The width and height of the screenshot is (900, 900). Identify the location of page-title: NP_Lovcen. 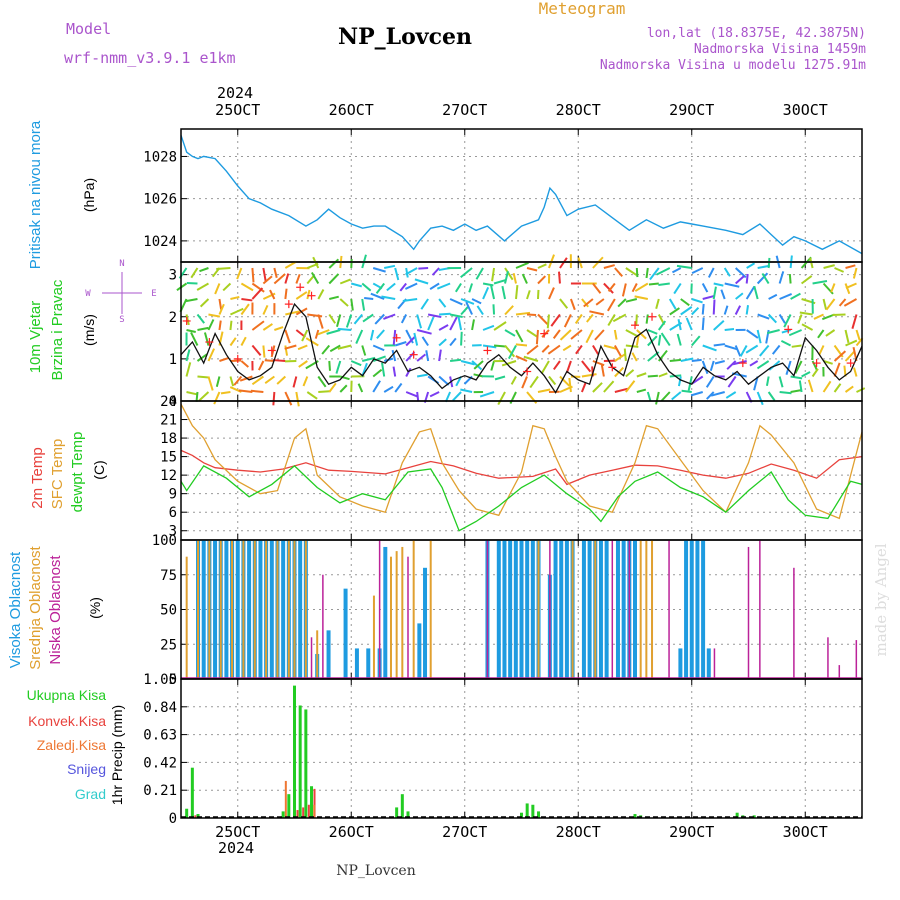
(405, 37).